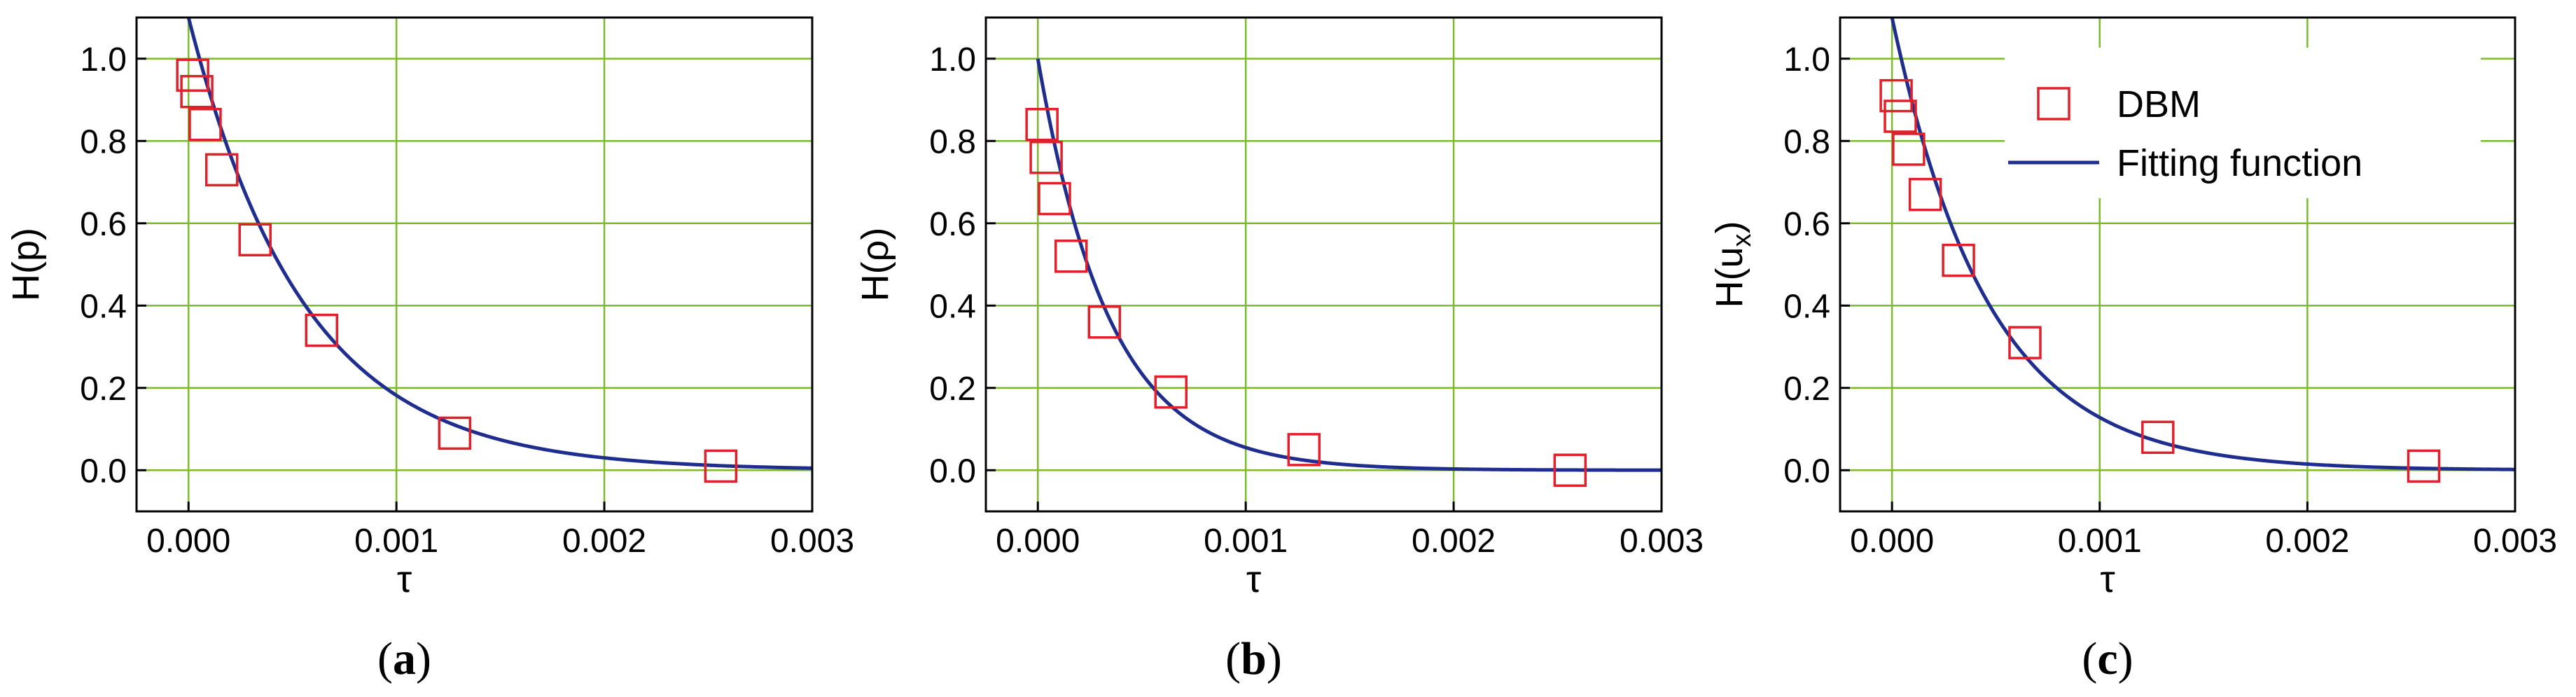 The image size is (2576, 697). Describe the element at coordinates (2239, 163) in the screenshot. I see `legend-label-fit: Fitting function` at that location.